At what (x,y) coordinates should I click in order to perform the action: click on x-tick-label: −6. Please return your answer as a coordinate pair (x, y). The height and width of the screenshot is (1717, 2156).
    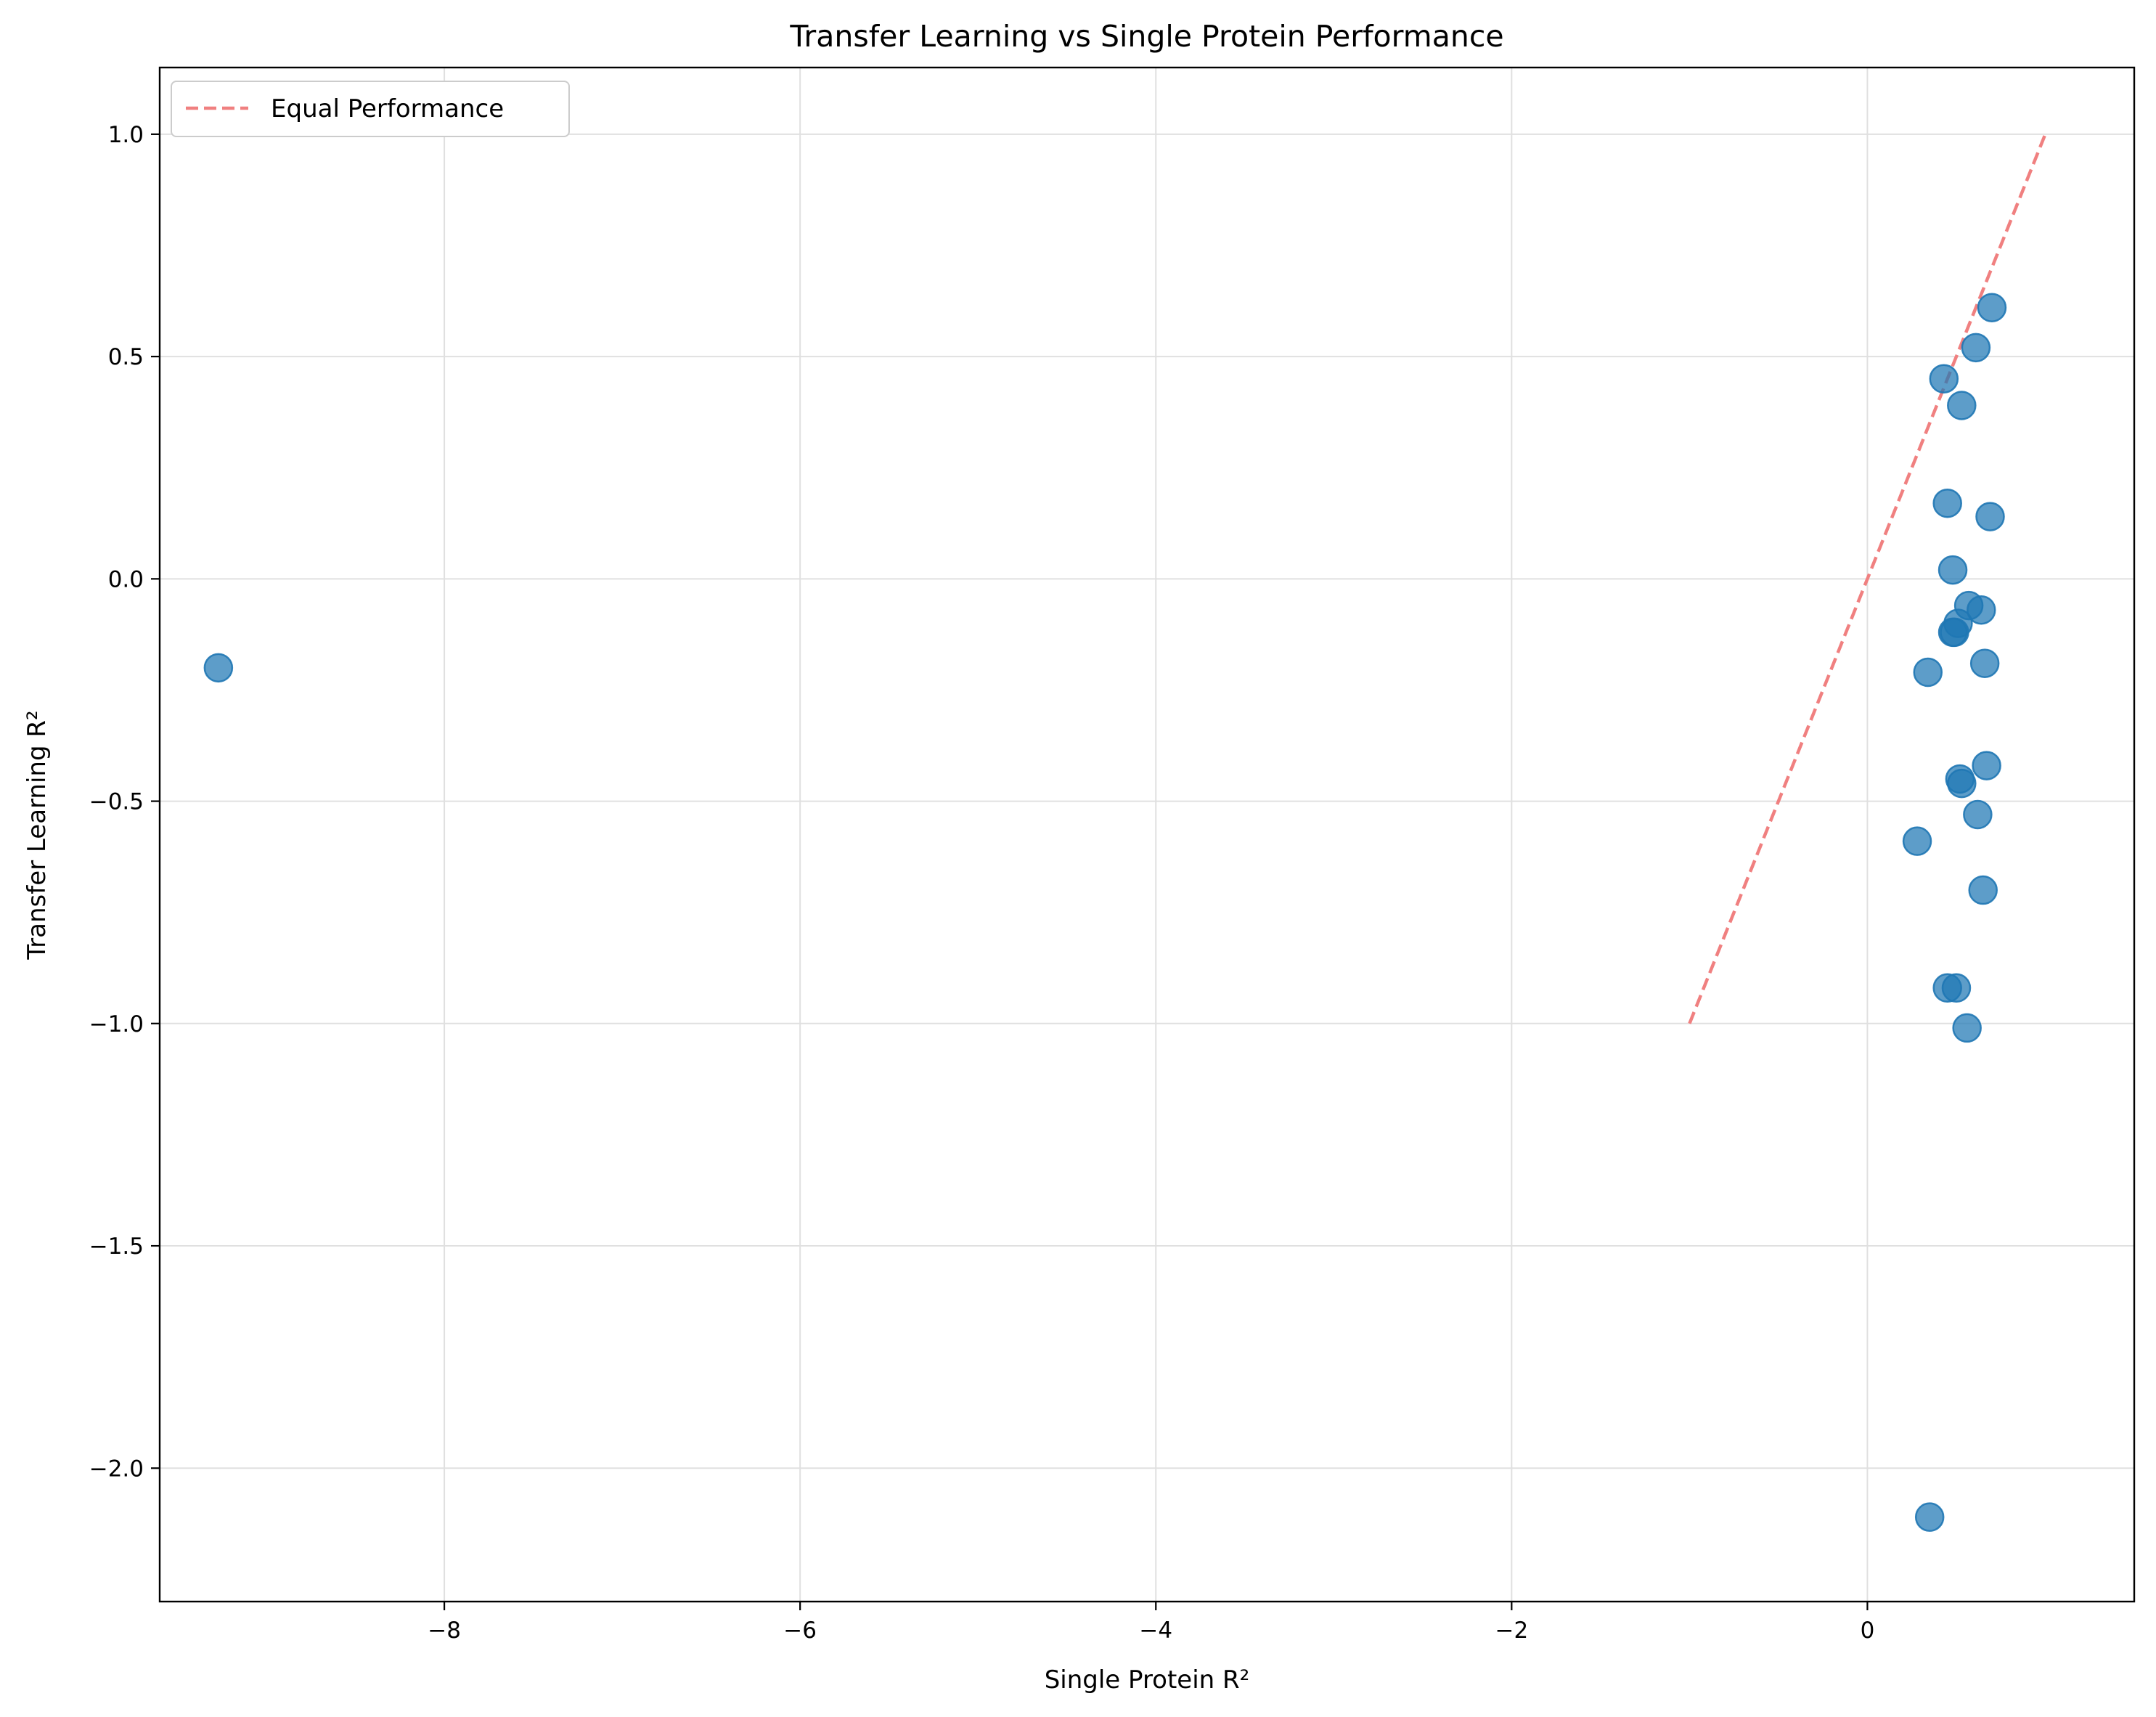
    Looking at the image, I should click on (800, 1631).